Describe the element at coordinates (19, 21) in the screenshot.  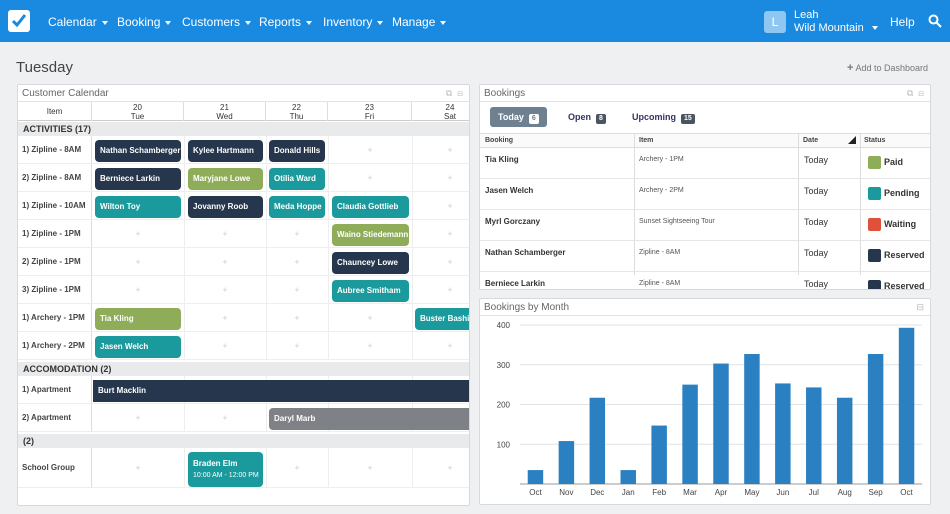
I see `app-logo-checkbox-icon` at that location.